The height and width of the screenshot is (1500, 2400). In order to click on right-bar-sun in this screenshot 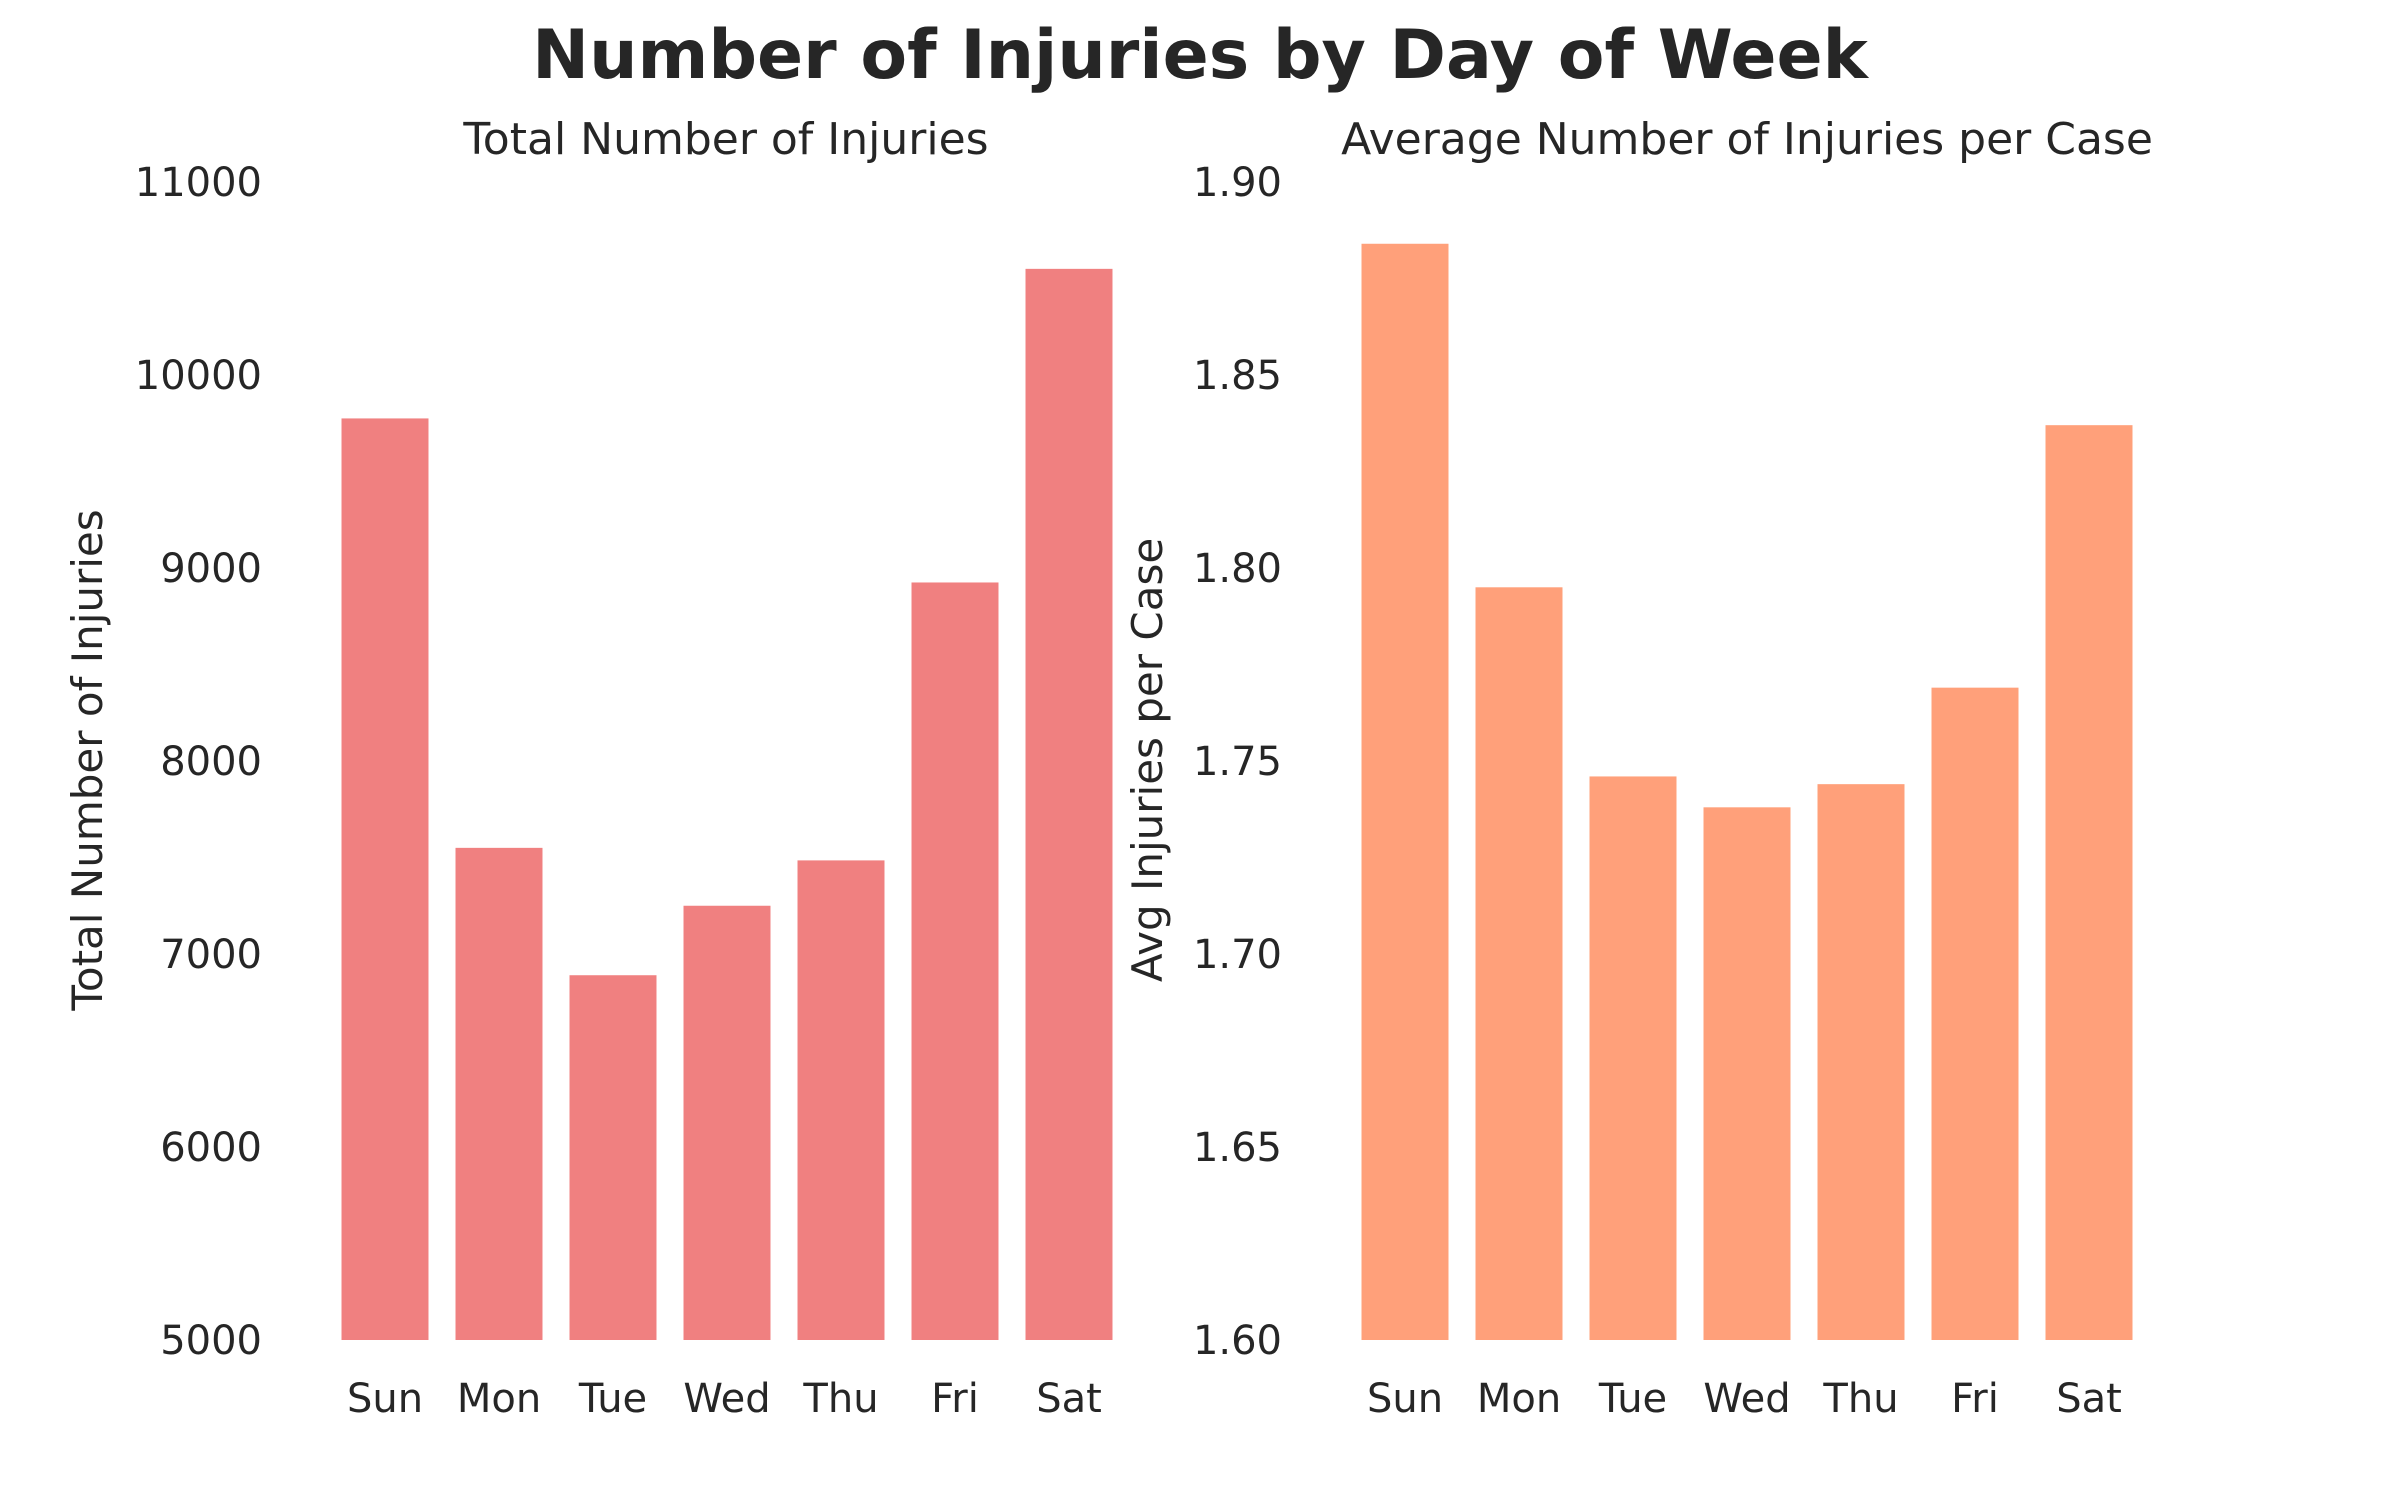, I will do `click(1405, 791)`.